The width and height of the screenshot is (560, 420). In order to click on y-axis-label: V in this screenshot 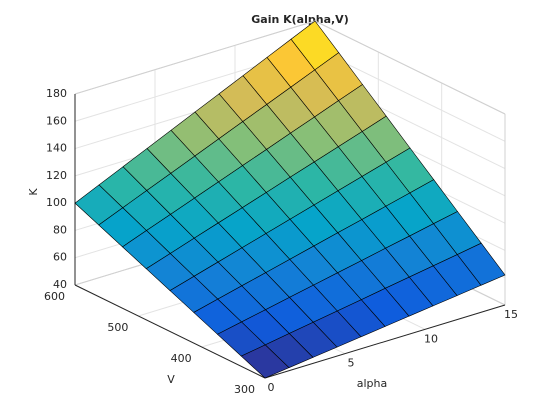, I will do `click(171, 379)`.